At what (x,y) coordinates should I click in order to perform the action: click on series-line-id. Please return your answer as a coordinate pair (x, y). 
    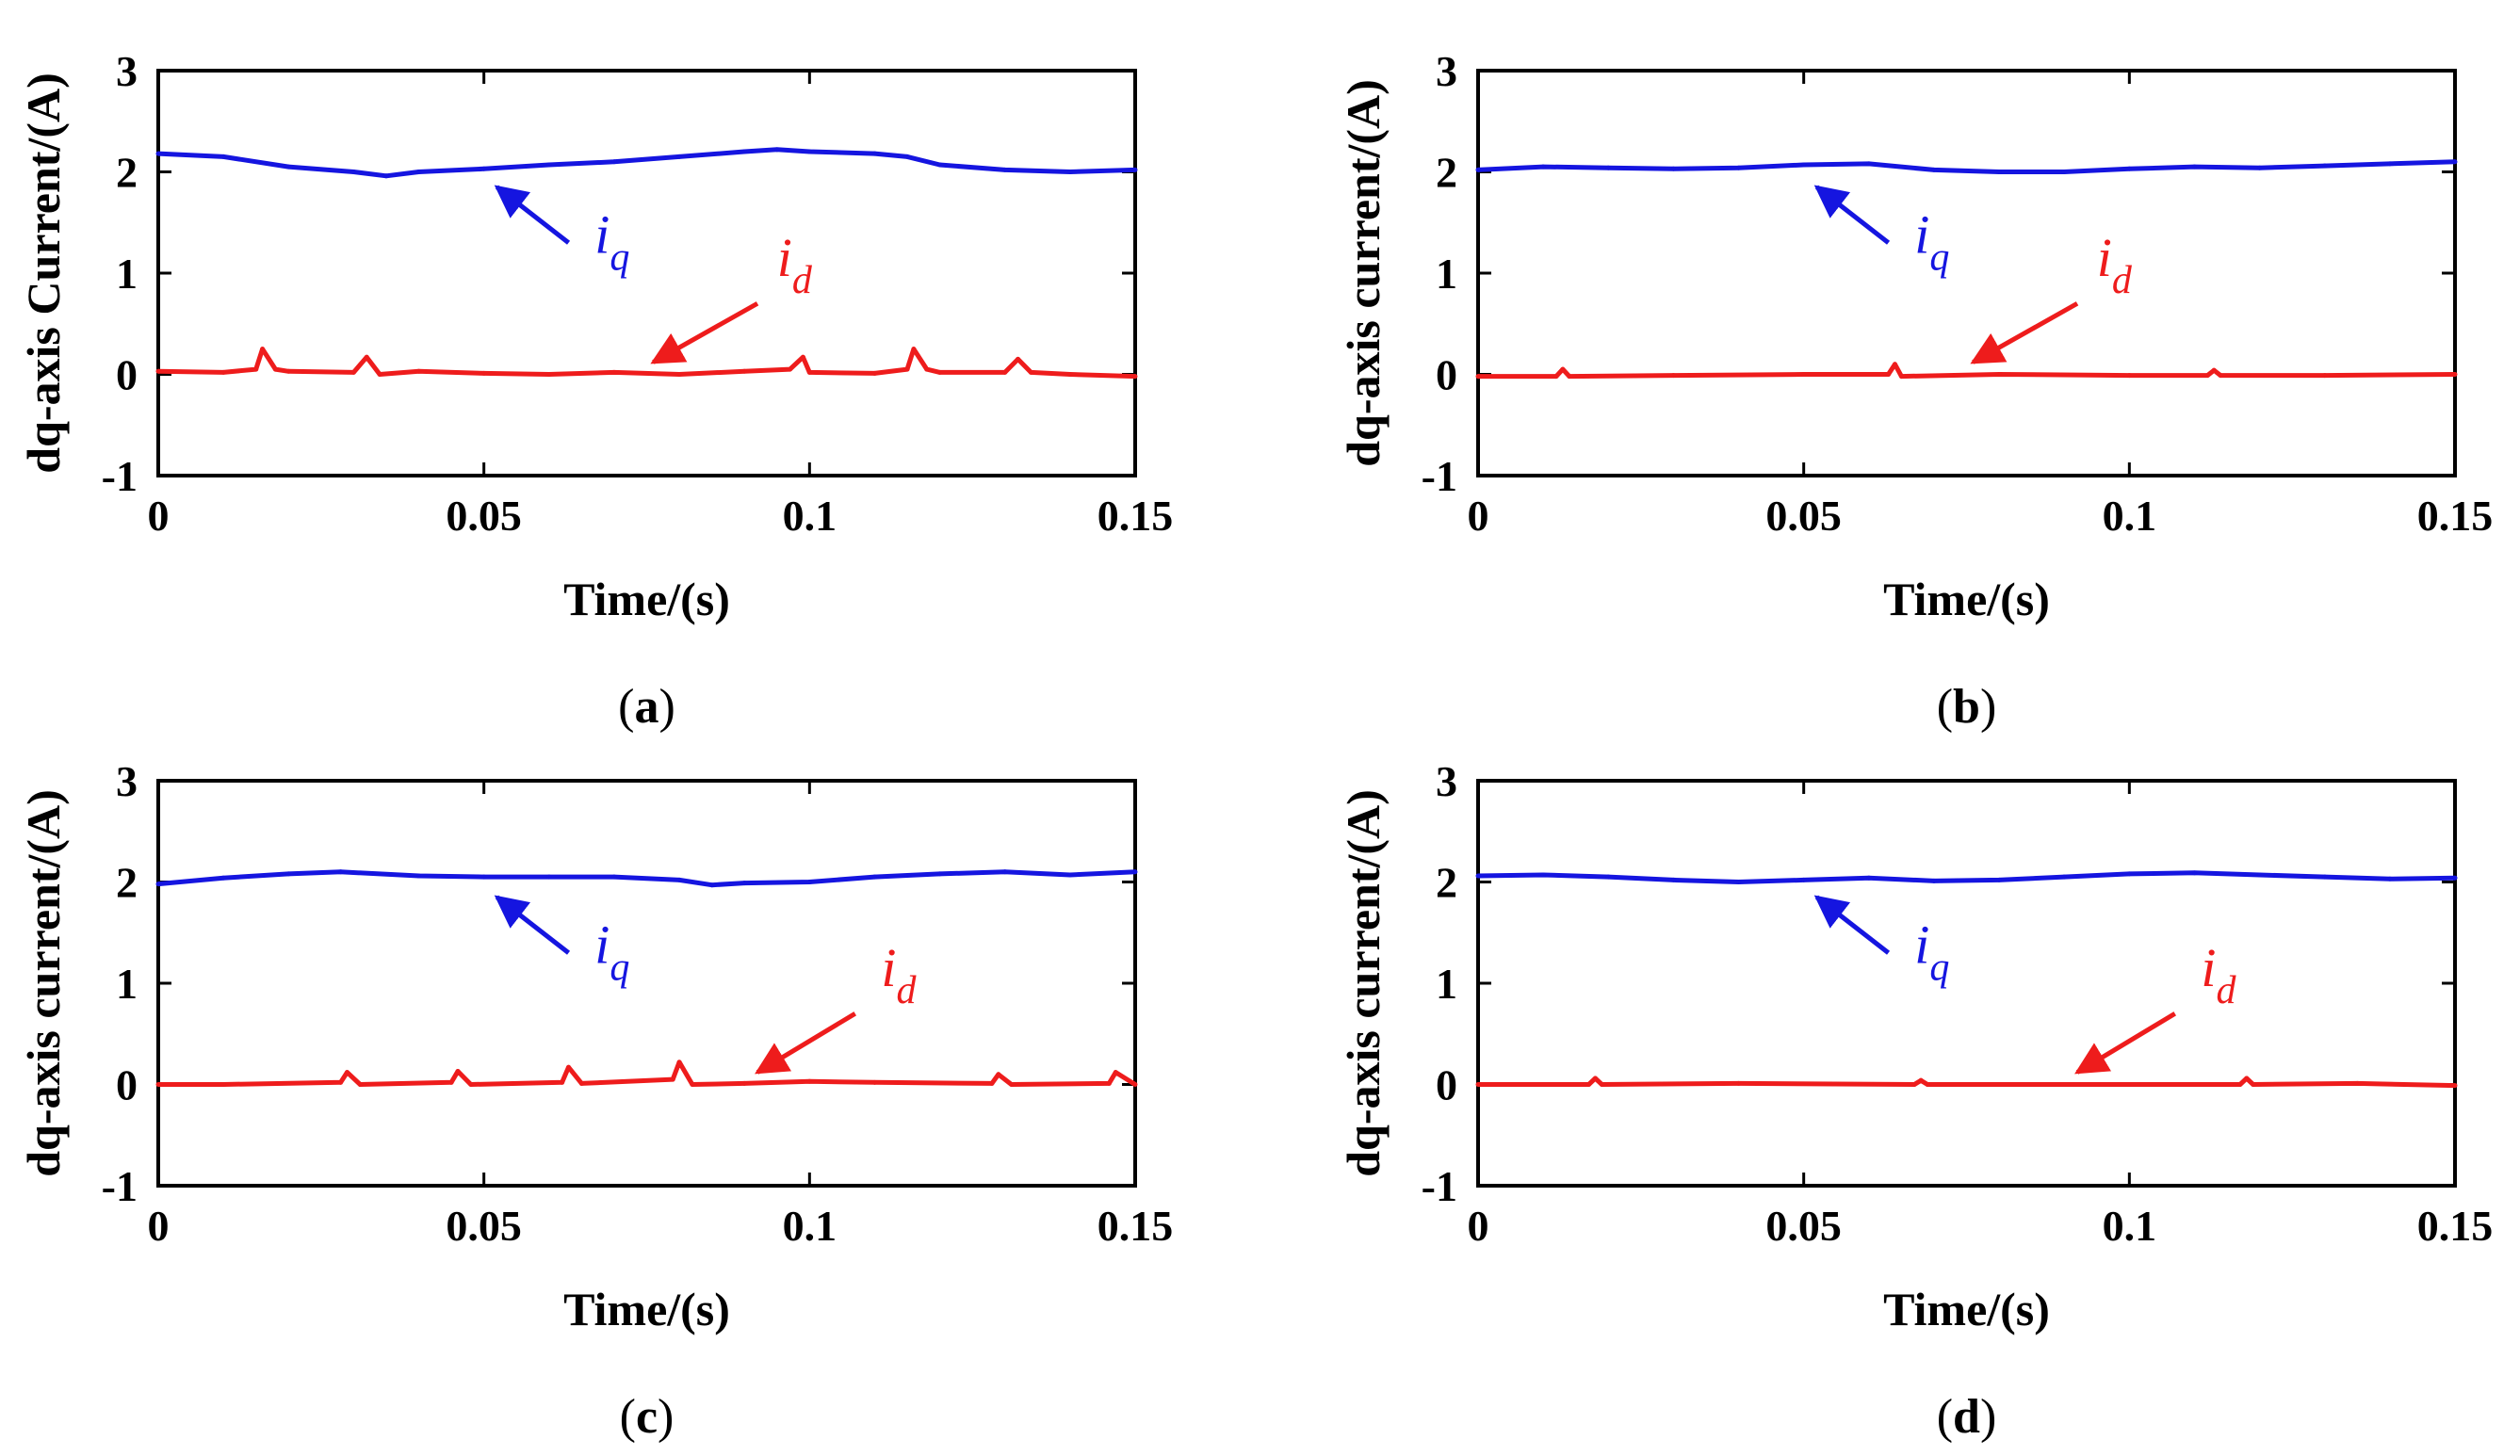
    Looking at the image, I should click on (647, 1073).